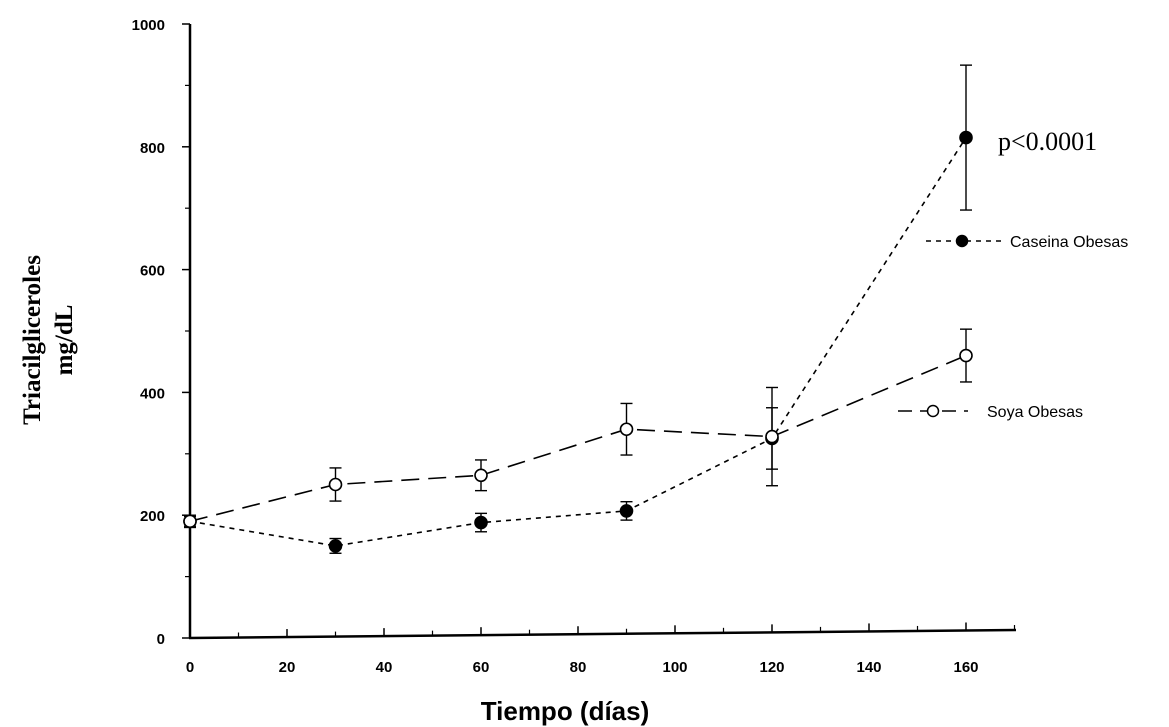 The image size is (1169, 727). I want to click on x-tick-label: 0, so click(190, 667).